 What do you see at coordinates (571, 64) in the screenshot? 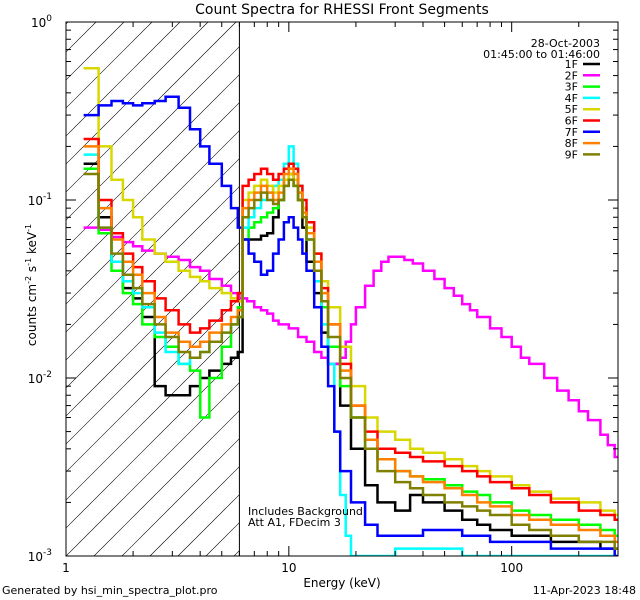
I see `legend-label-1f: 1F` at bounding box center [571, 64].